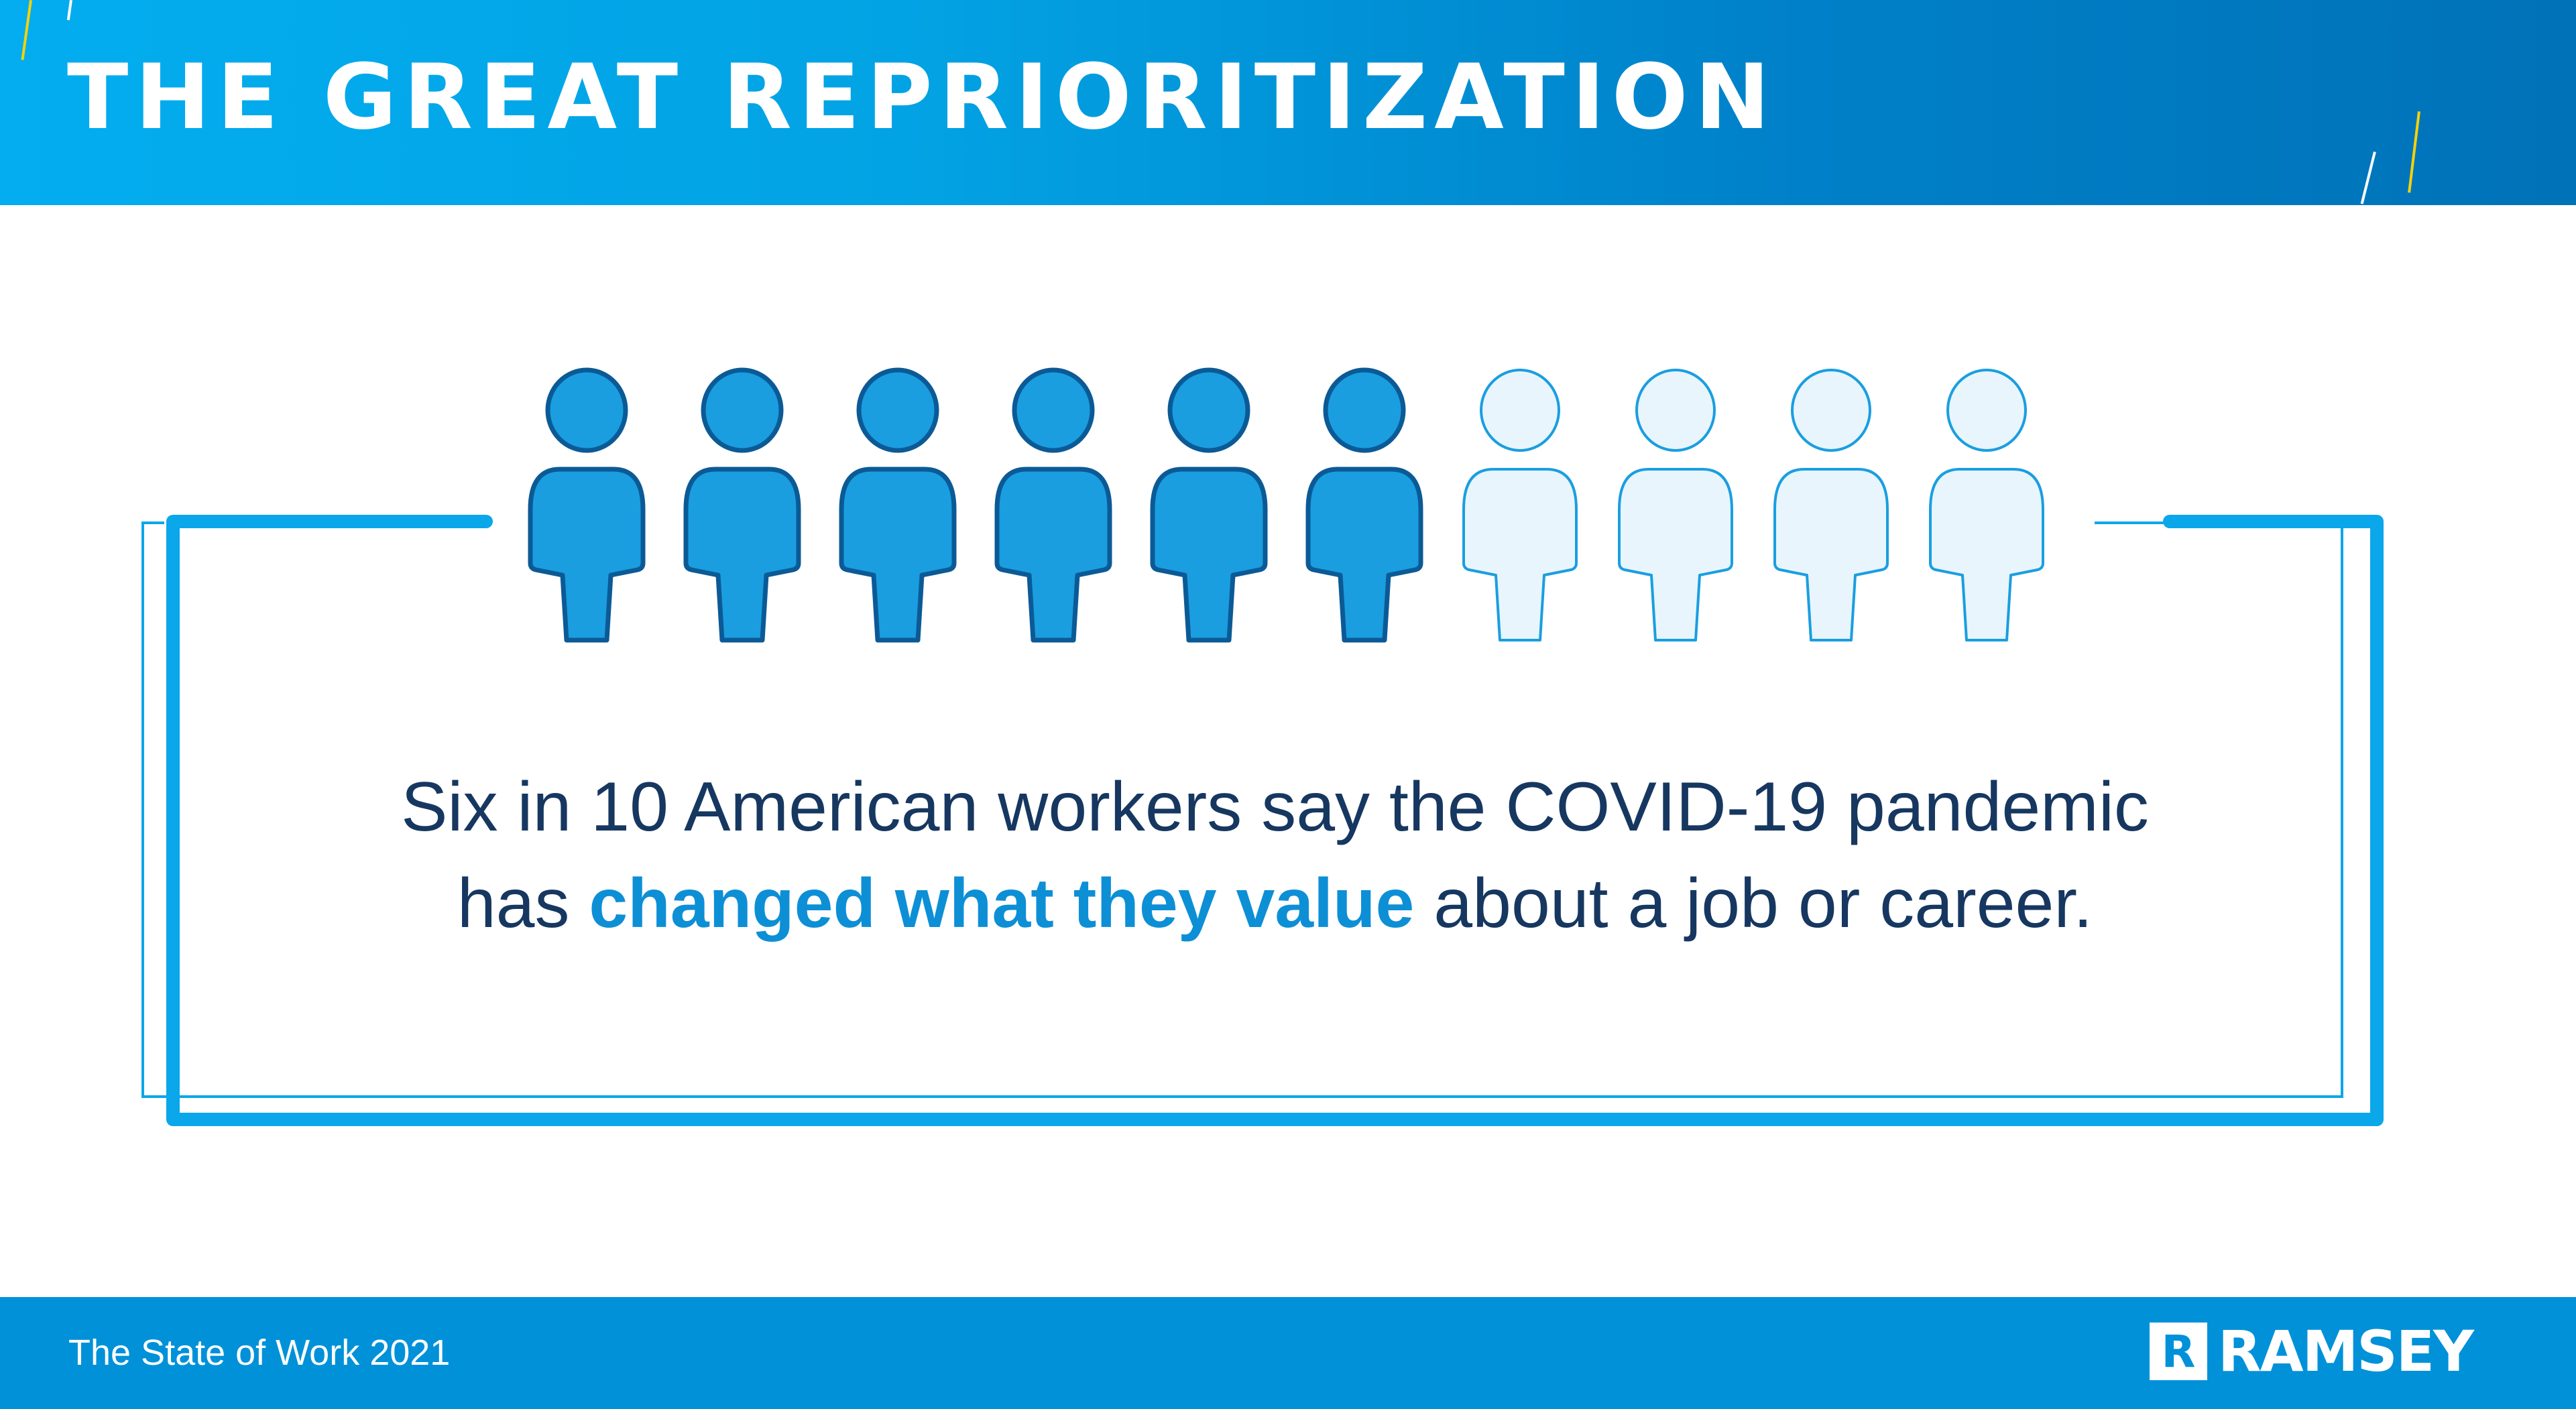  I want to click on statement-highlight: changed what they value, so click(1002, 903).